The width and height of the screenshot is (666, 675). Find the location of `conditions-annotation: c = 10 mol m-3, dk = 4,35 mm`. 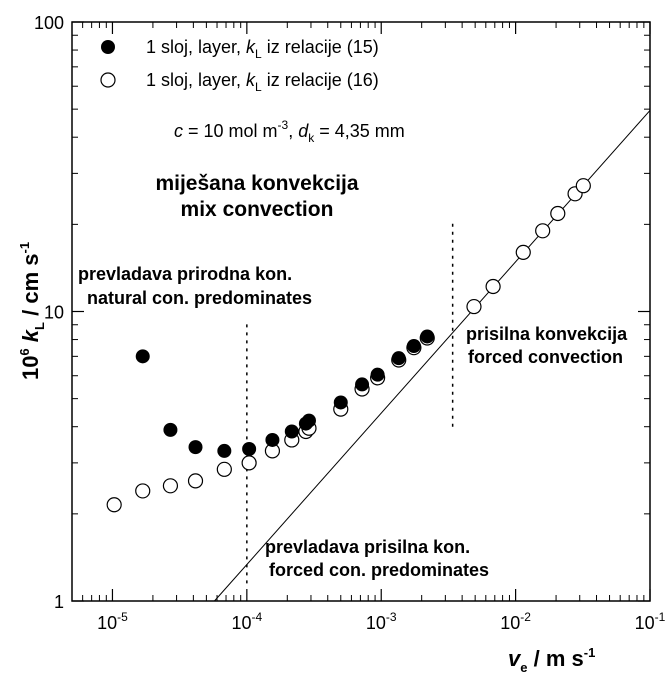

conditions-annotation: c = 10 mol m-3, dk = 4,35 mm is located at coordinates (289, 131).